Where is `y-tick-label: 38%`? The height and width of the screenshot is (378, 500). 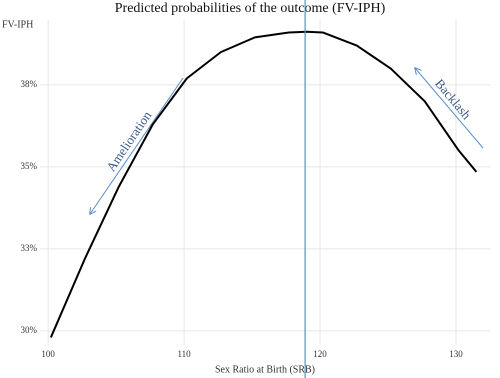 y-tick-label: 38% is located at coordinates (29, 84).